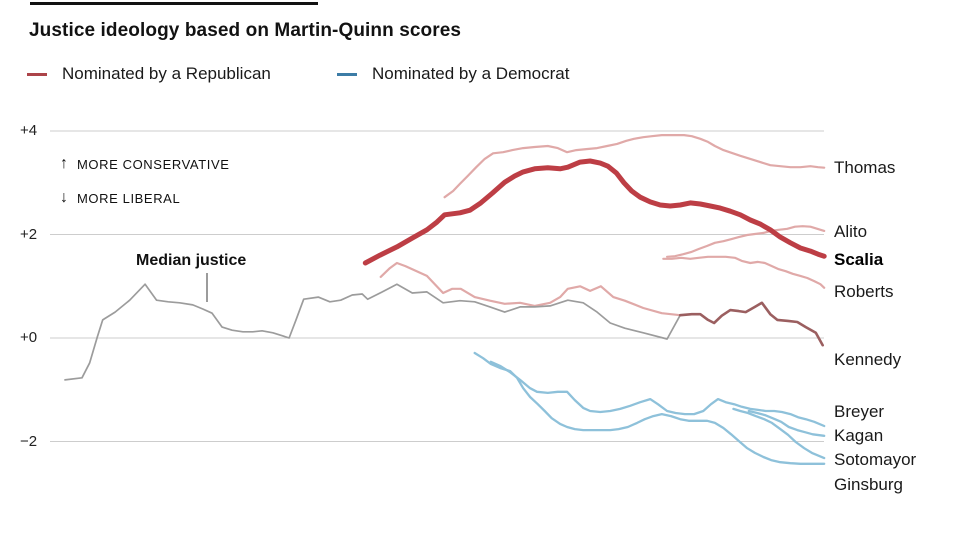 This screenshot has width=960, height=540. Describe the element at coordinates (347, 74) in the screenshot. I see `democrat-line-swatch-icon` at that location.